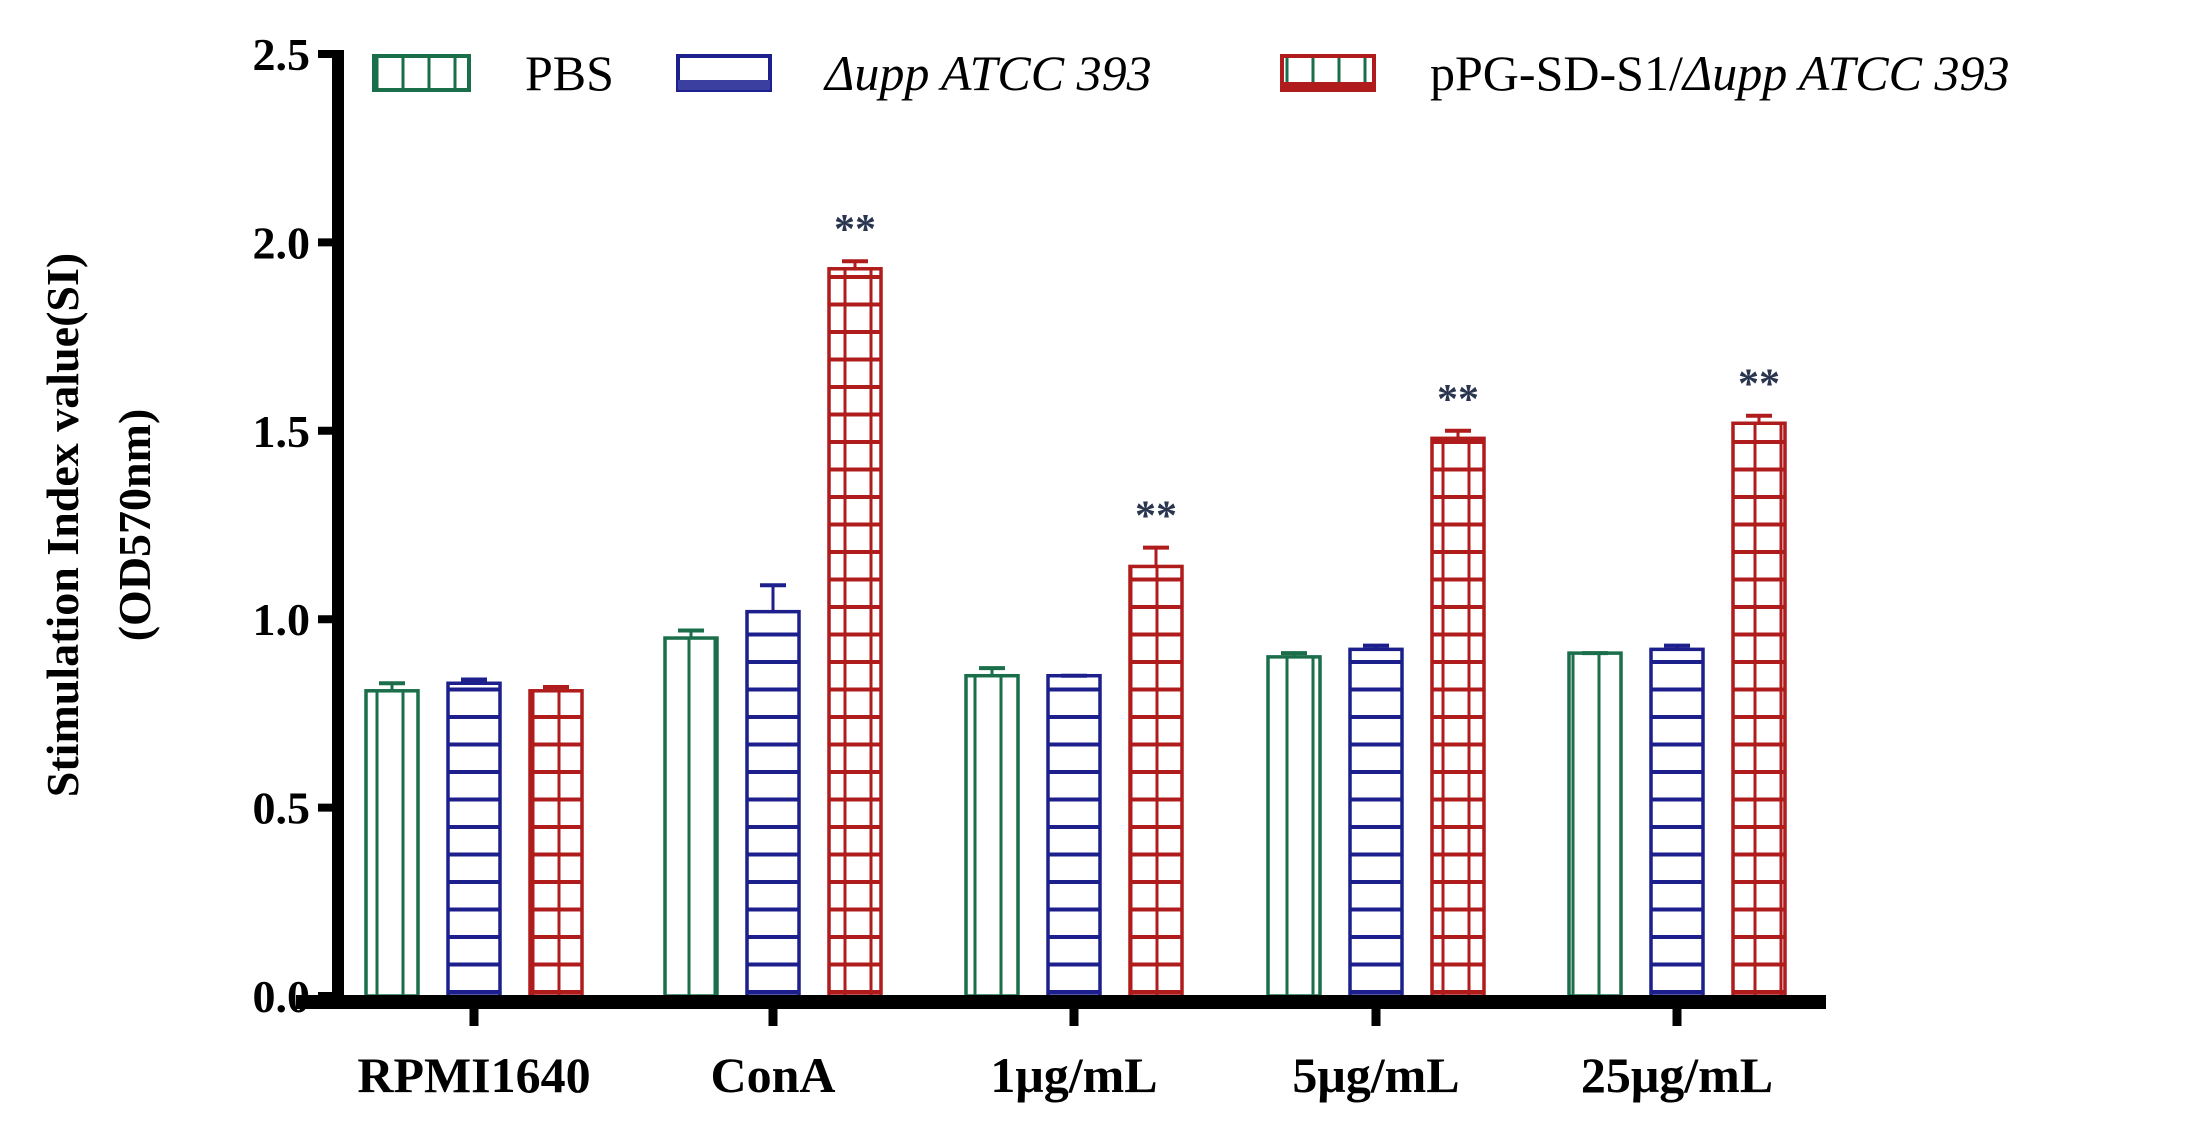 This screenshot has height=1128, width=2197. What do you see at coordinates (1328, 86) in the screenshot?
I see `legend-swatch-ppg-base` at bounding box center [1328, 86].